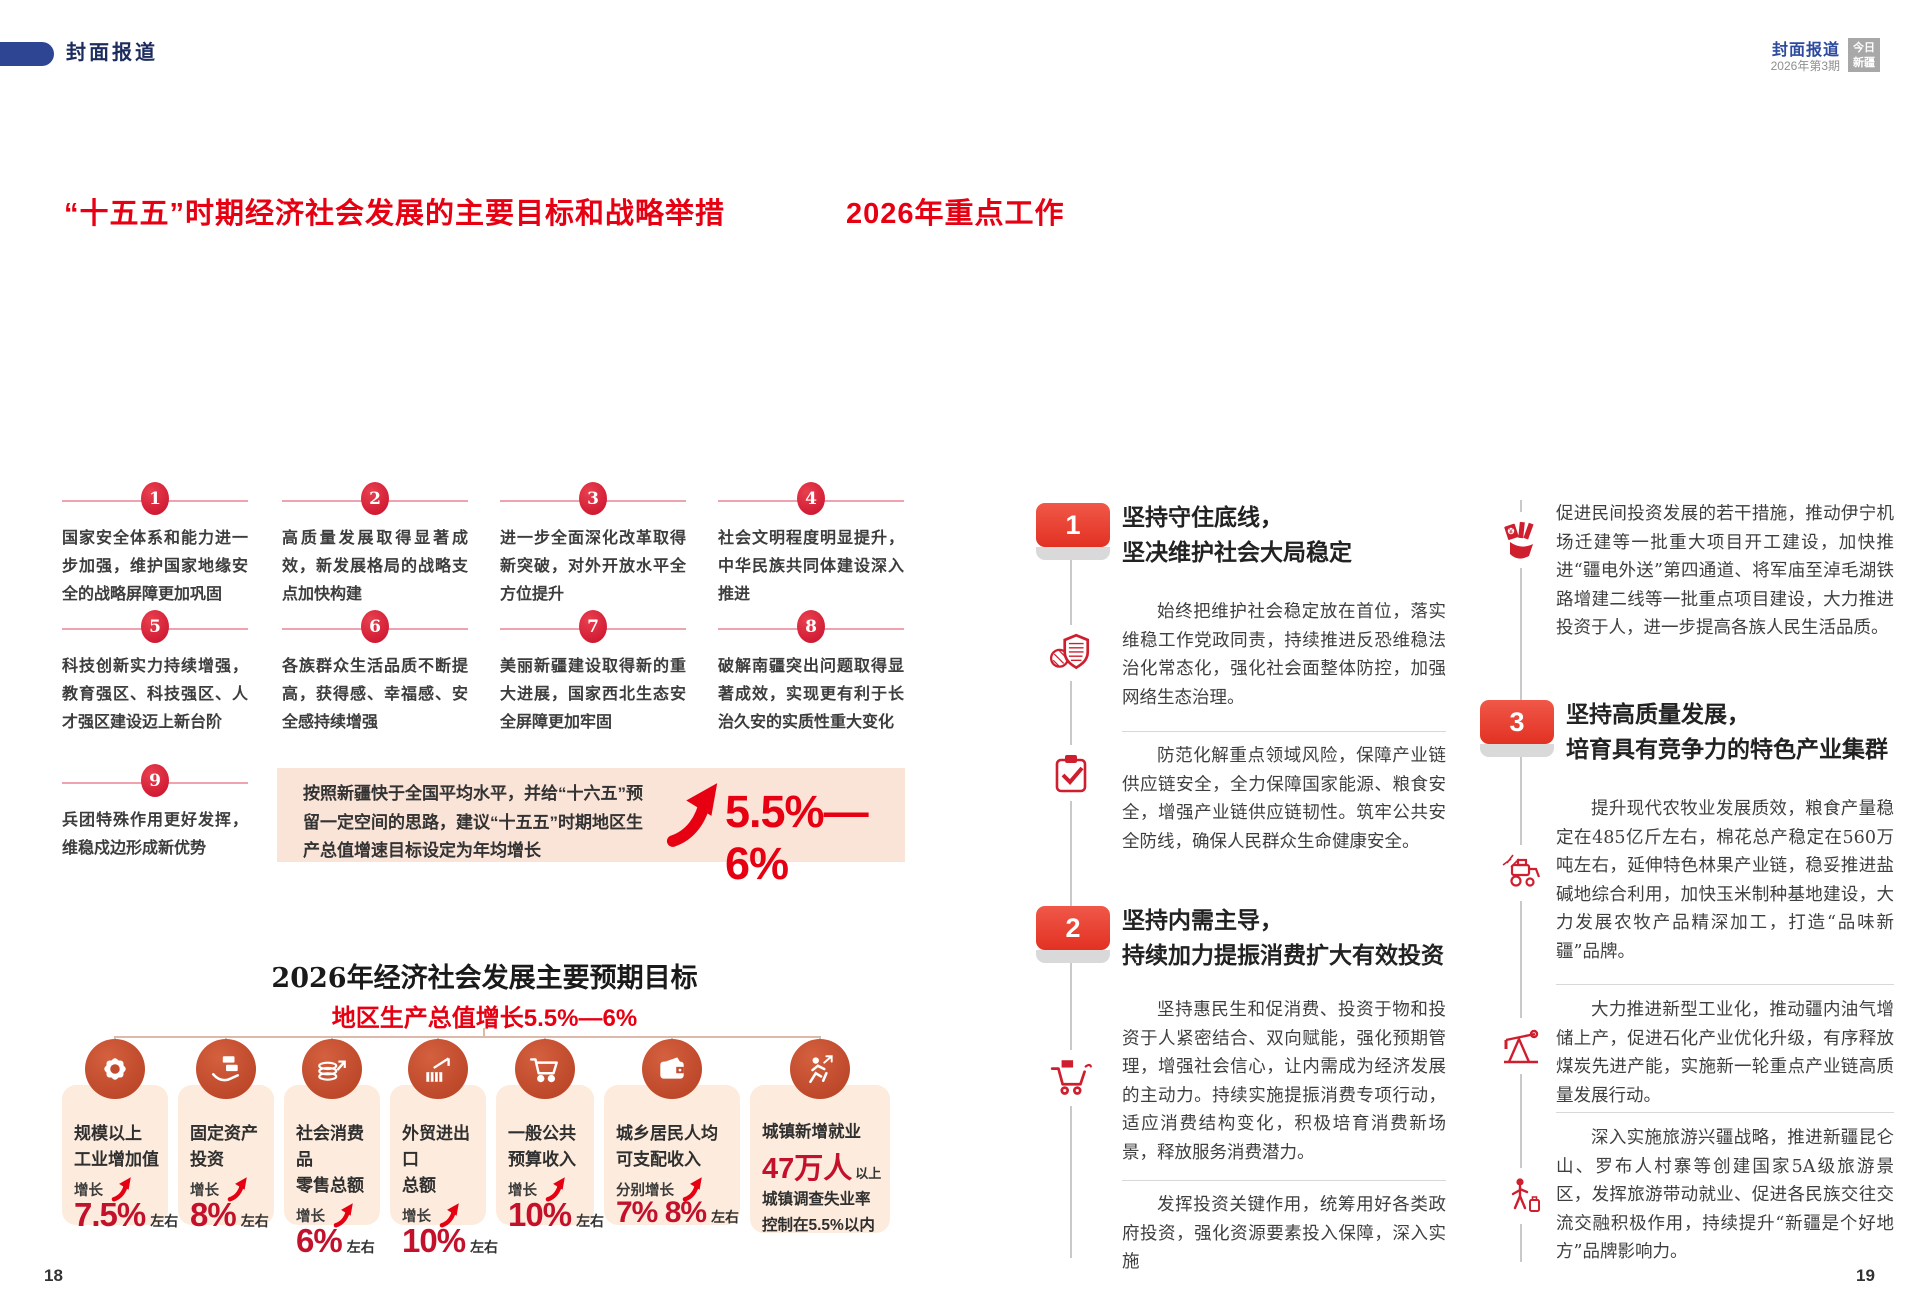 Image resolution: width=1920 pixels, height=1307 pixels. What do you see at coordinates (811, 566) in the screenshot?
I see `goal-text: 社会文明程度明显提升，中华民族共同体建设深入推进` at bounding box center [811, 566].